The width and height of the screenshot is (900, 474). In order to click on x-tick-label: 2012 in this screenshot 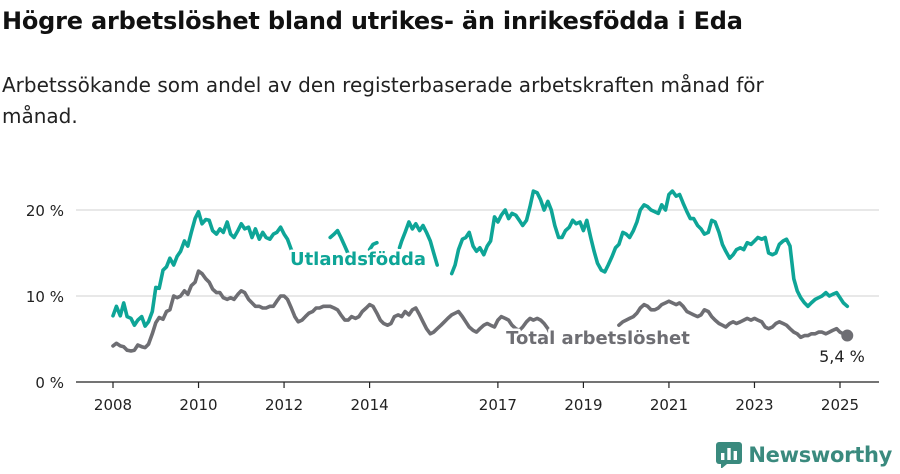, I will do `click(284, 405)`.